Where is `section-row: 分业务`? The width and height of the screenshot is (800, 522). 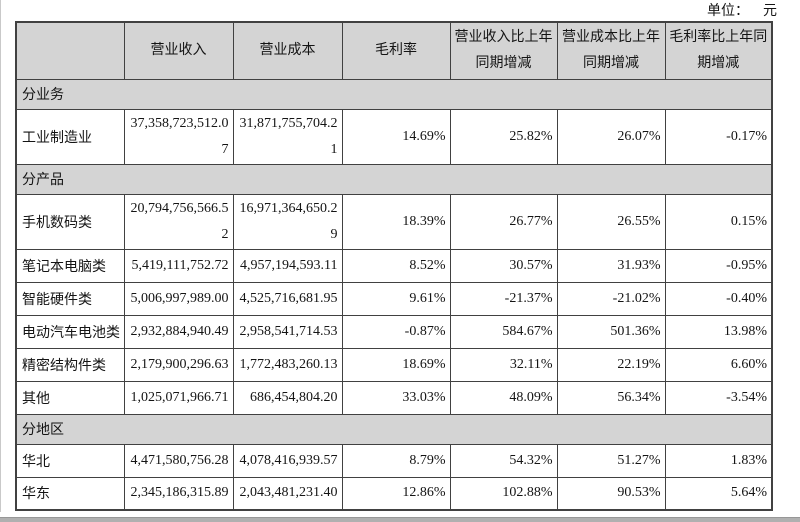
section-row: 分业务 is located at coordinates (394, 94).